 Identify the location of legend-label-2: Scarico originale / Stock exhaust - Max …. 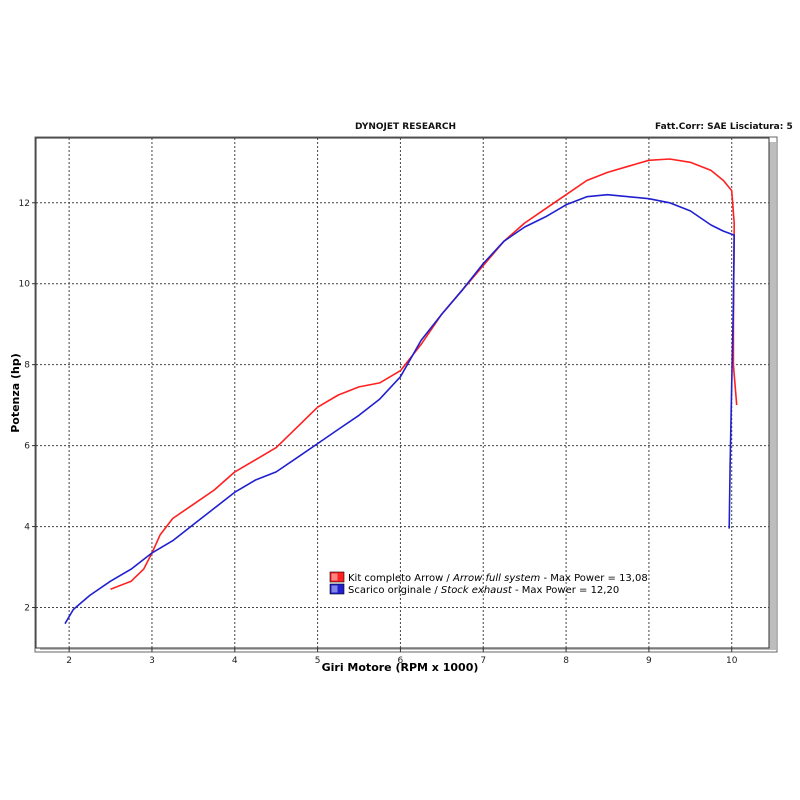
(483, 590).